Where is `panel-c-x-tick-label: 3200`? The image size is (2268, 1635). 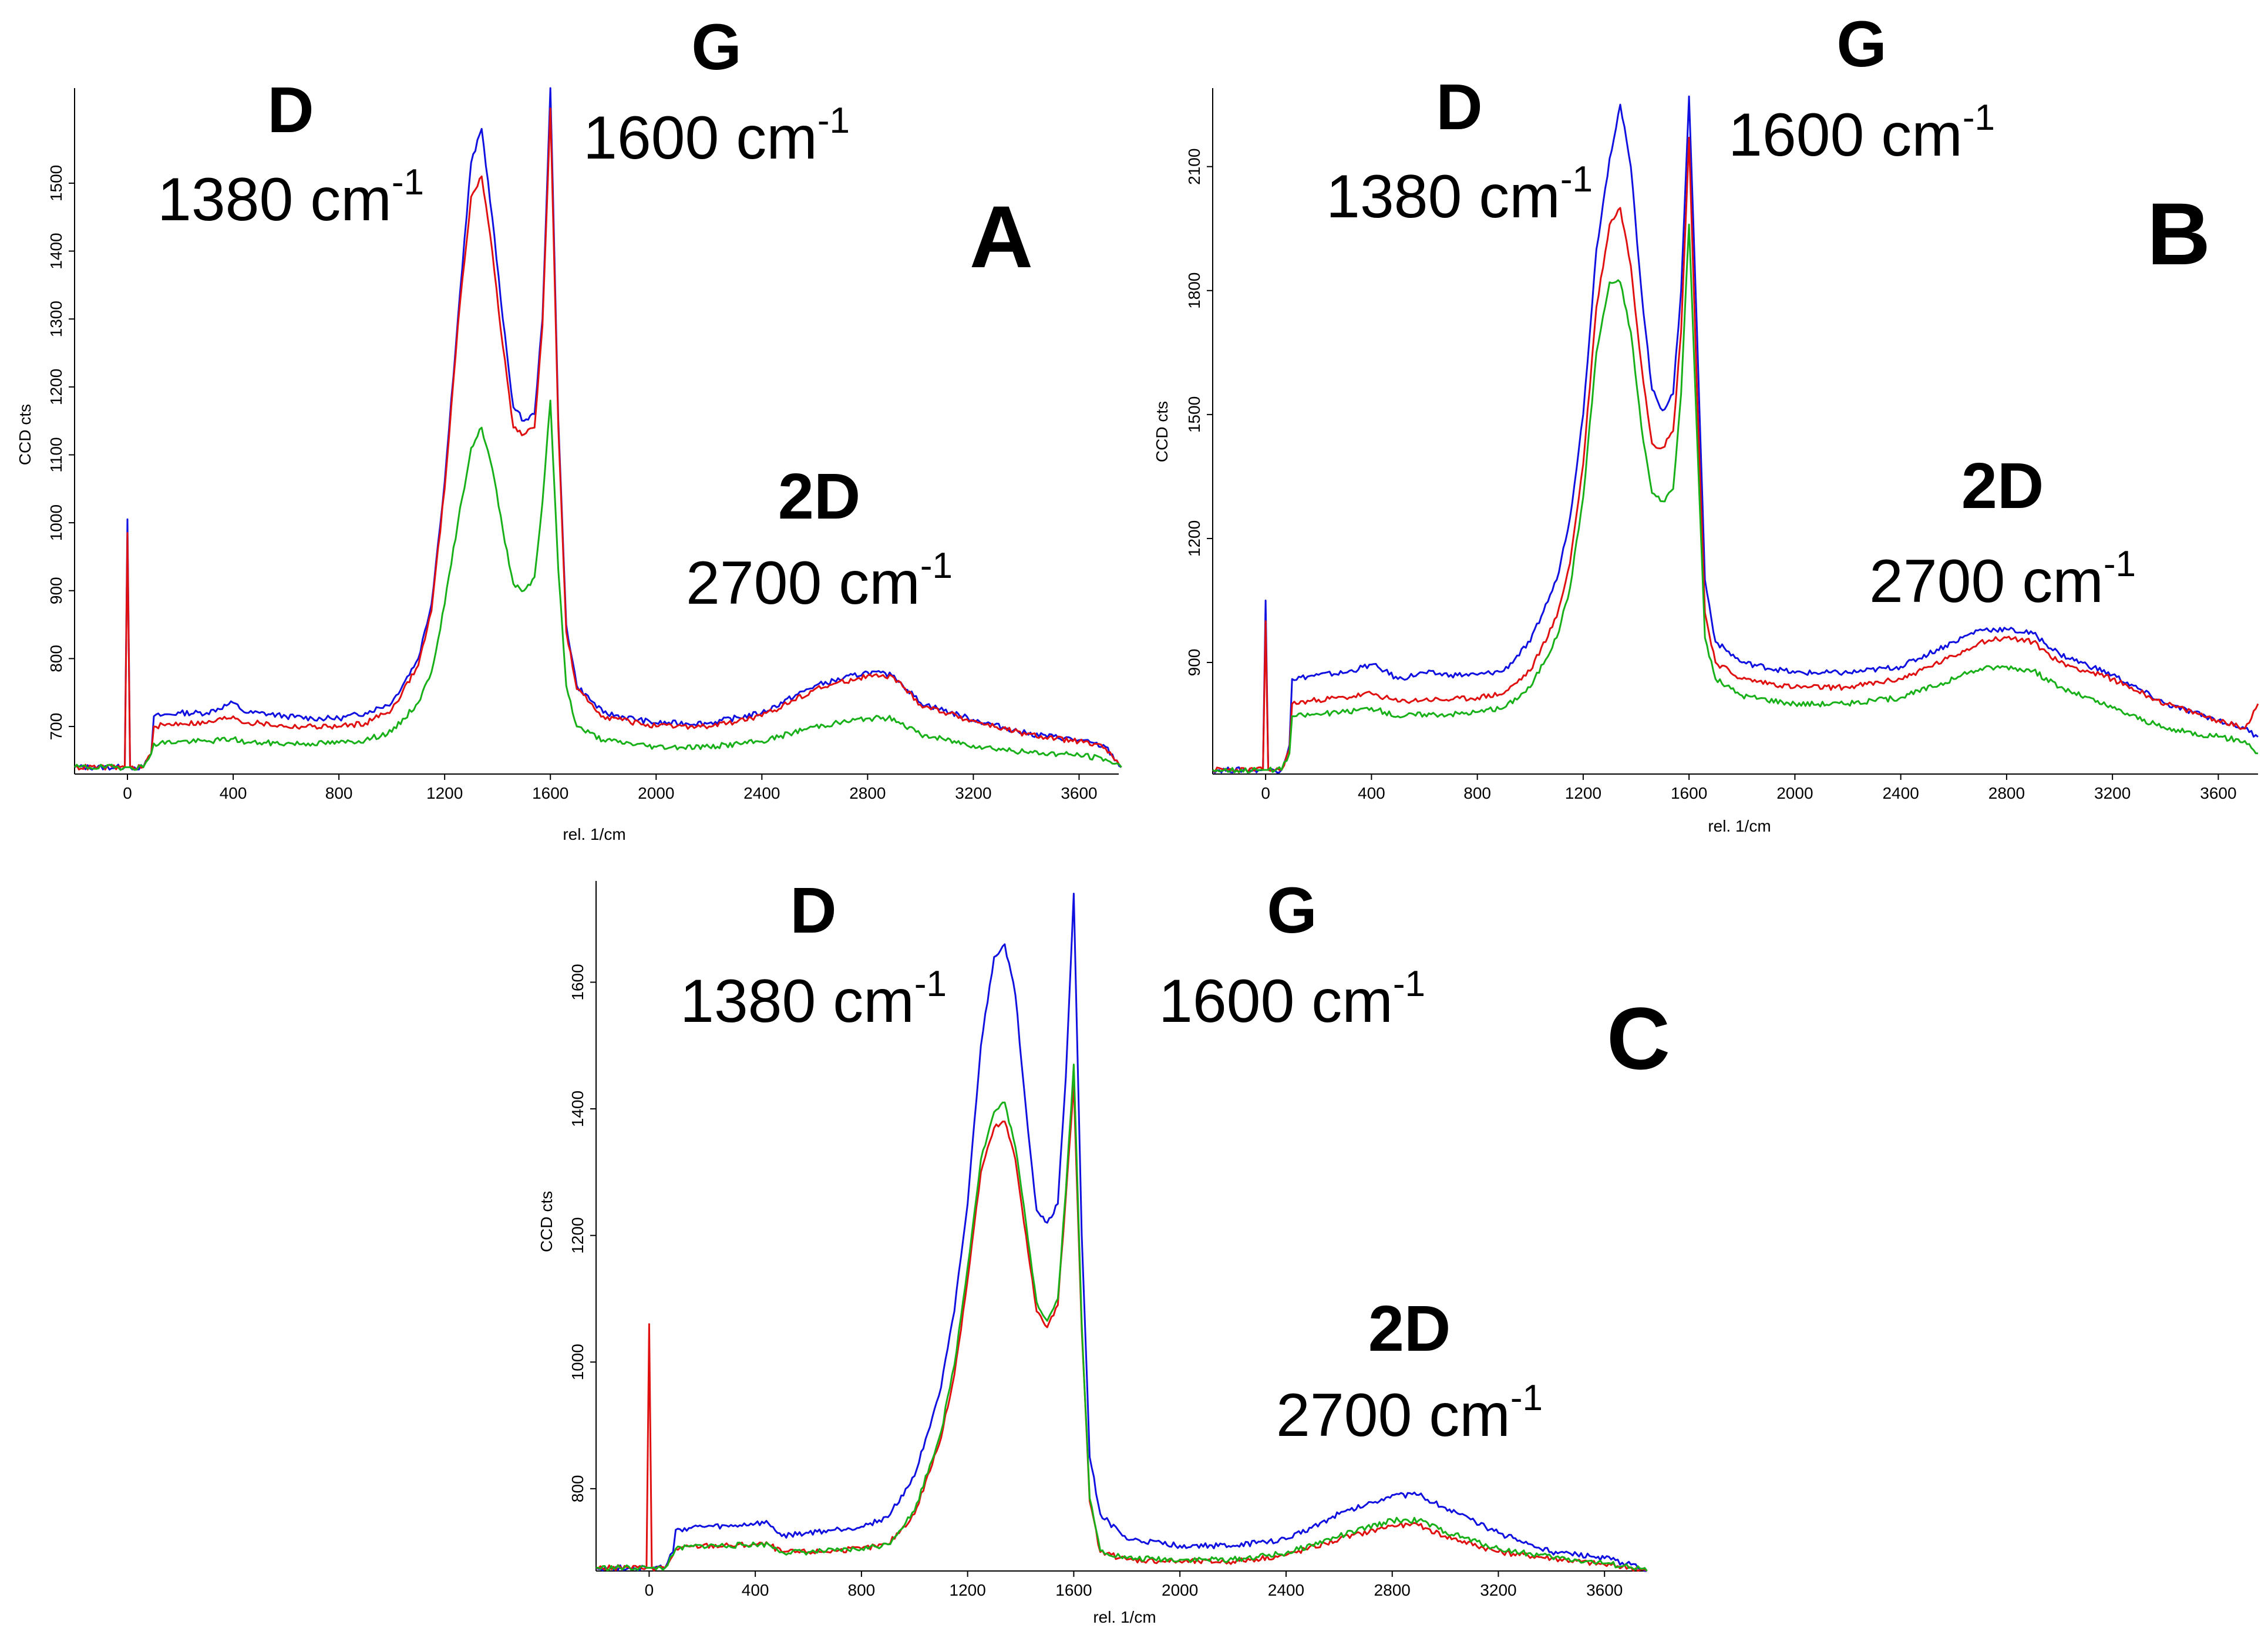 panel-c-x-tick-label: 3200 is located at coordinates (1498, 1590).